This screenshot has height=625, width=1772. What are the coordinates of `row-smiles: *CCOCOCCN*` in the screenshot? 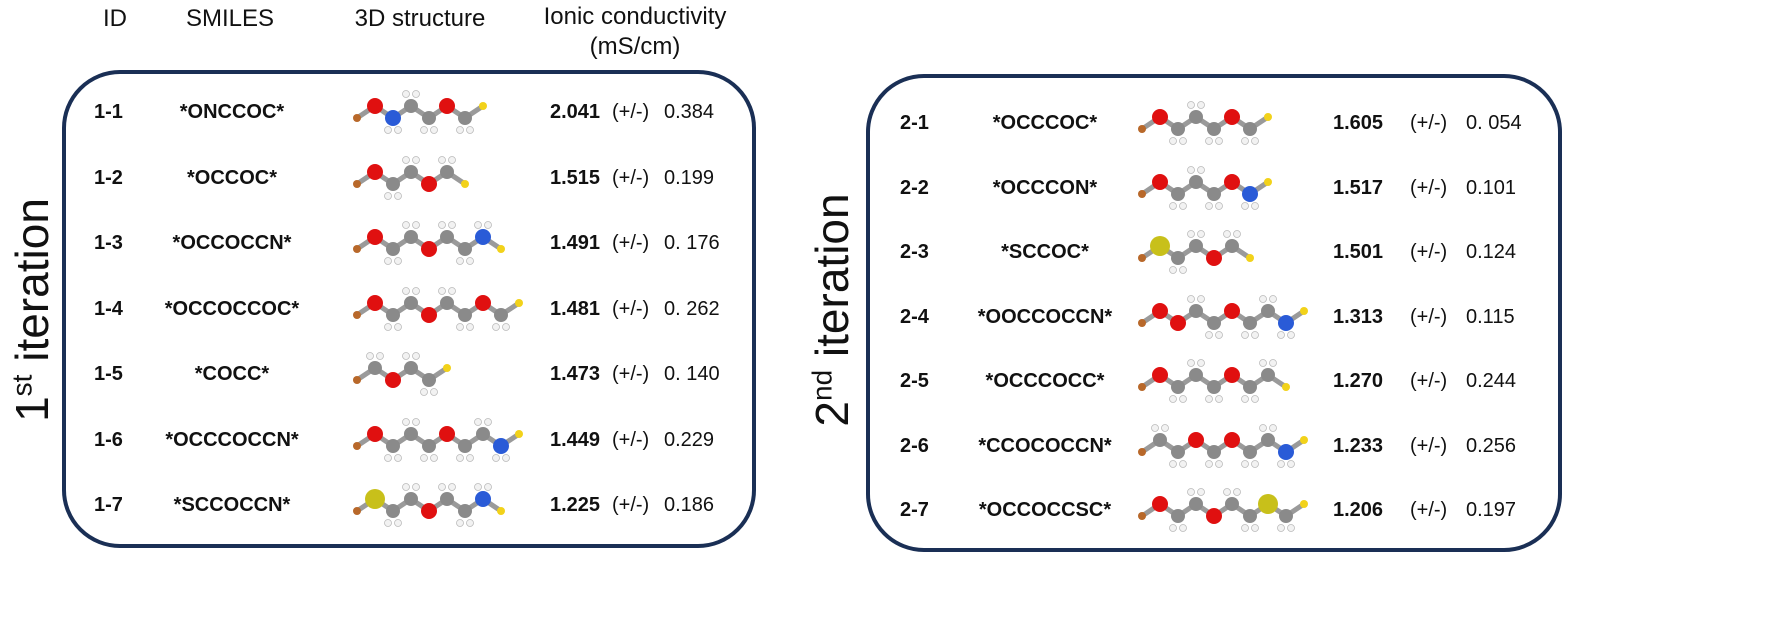 It's located at (1045, 445).